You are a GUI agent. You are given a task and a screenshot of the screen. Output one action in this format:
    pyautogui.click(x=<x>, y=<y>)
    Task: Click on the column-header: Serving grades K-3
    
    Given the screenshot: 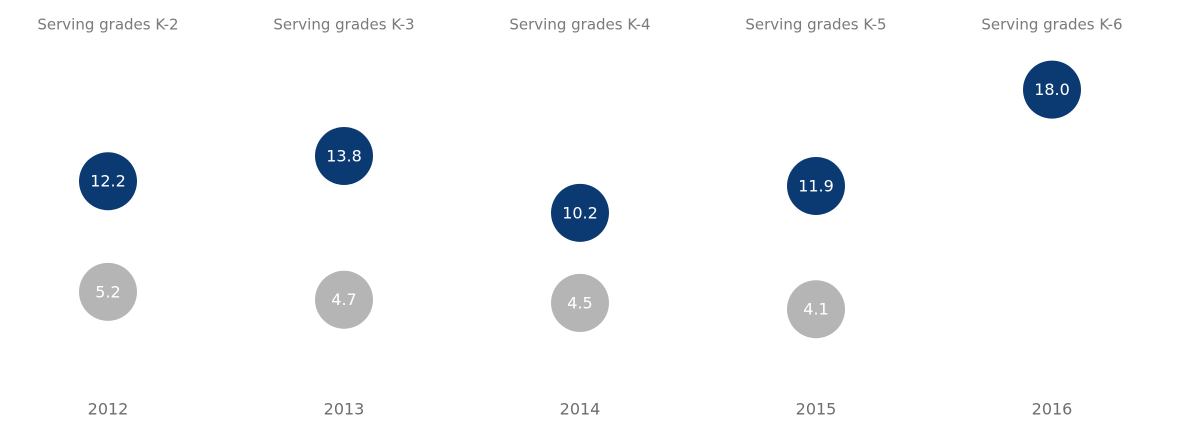 What is the action you would take?
    pyautogui.click(x=343, y=25)
    